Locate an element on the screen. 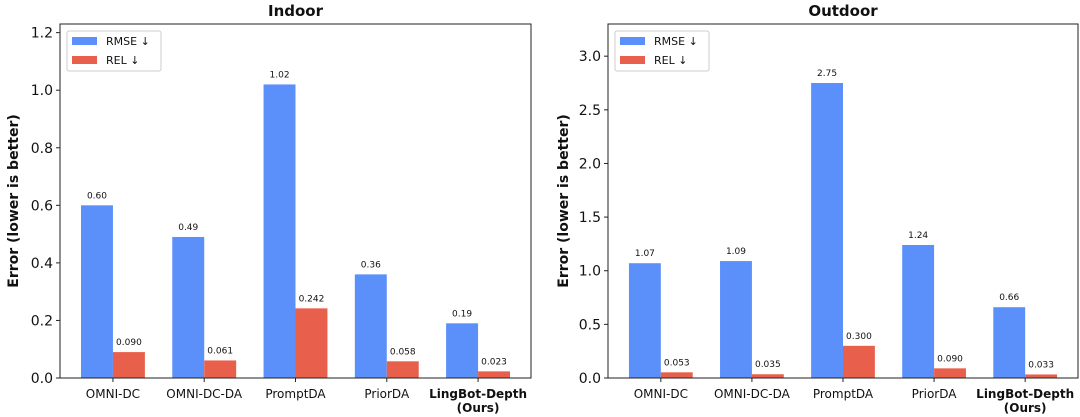 The width and height of the screenshot is (1080, 417). data-label: 0.033 is located at coordinates (1041, 365).